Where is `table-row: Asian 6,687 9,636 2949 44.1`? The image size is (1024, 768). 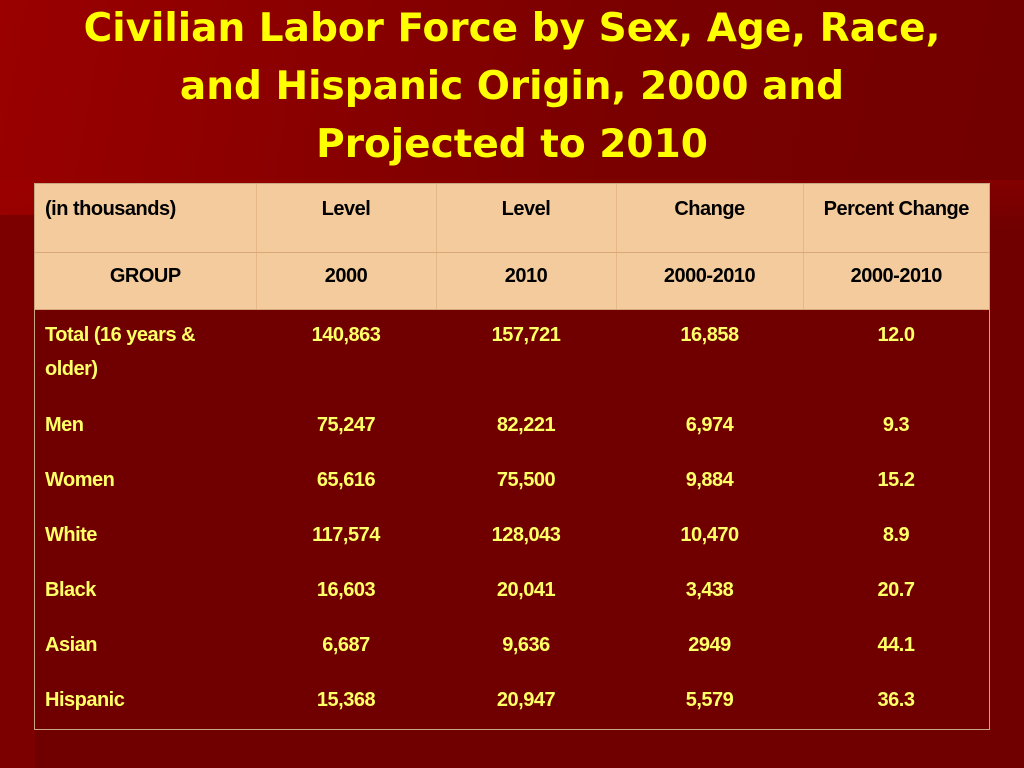 table-row: Asian 6,687 9,636 2949 44.1 is located at coordinates (512, 644).